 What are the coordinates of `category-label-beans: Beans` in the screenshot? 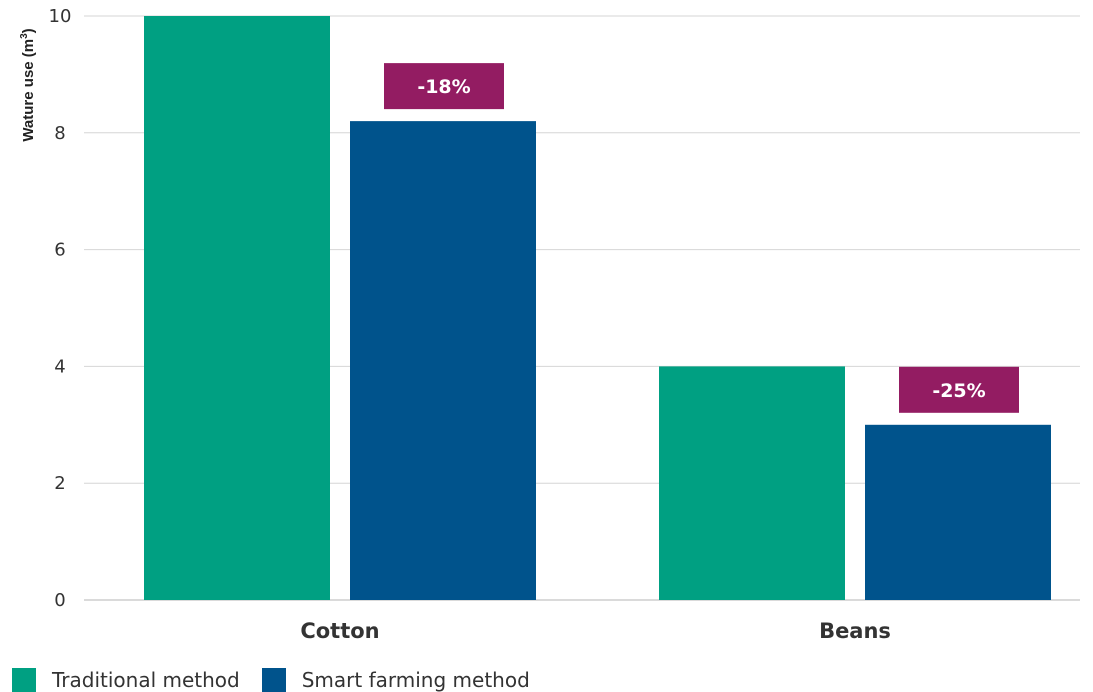 It's located at (855, 631).